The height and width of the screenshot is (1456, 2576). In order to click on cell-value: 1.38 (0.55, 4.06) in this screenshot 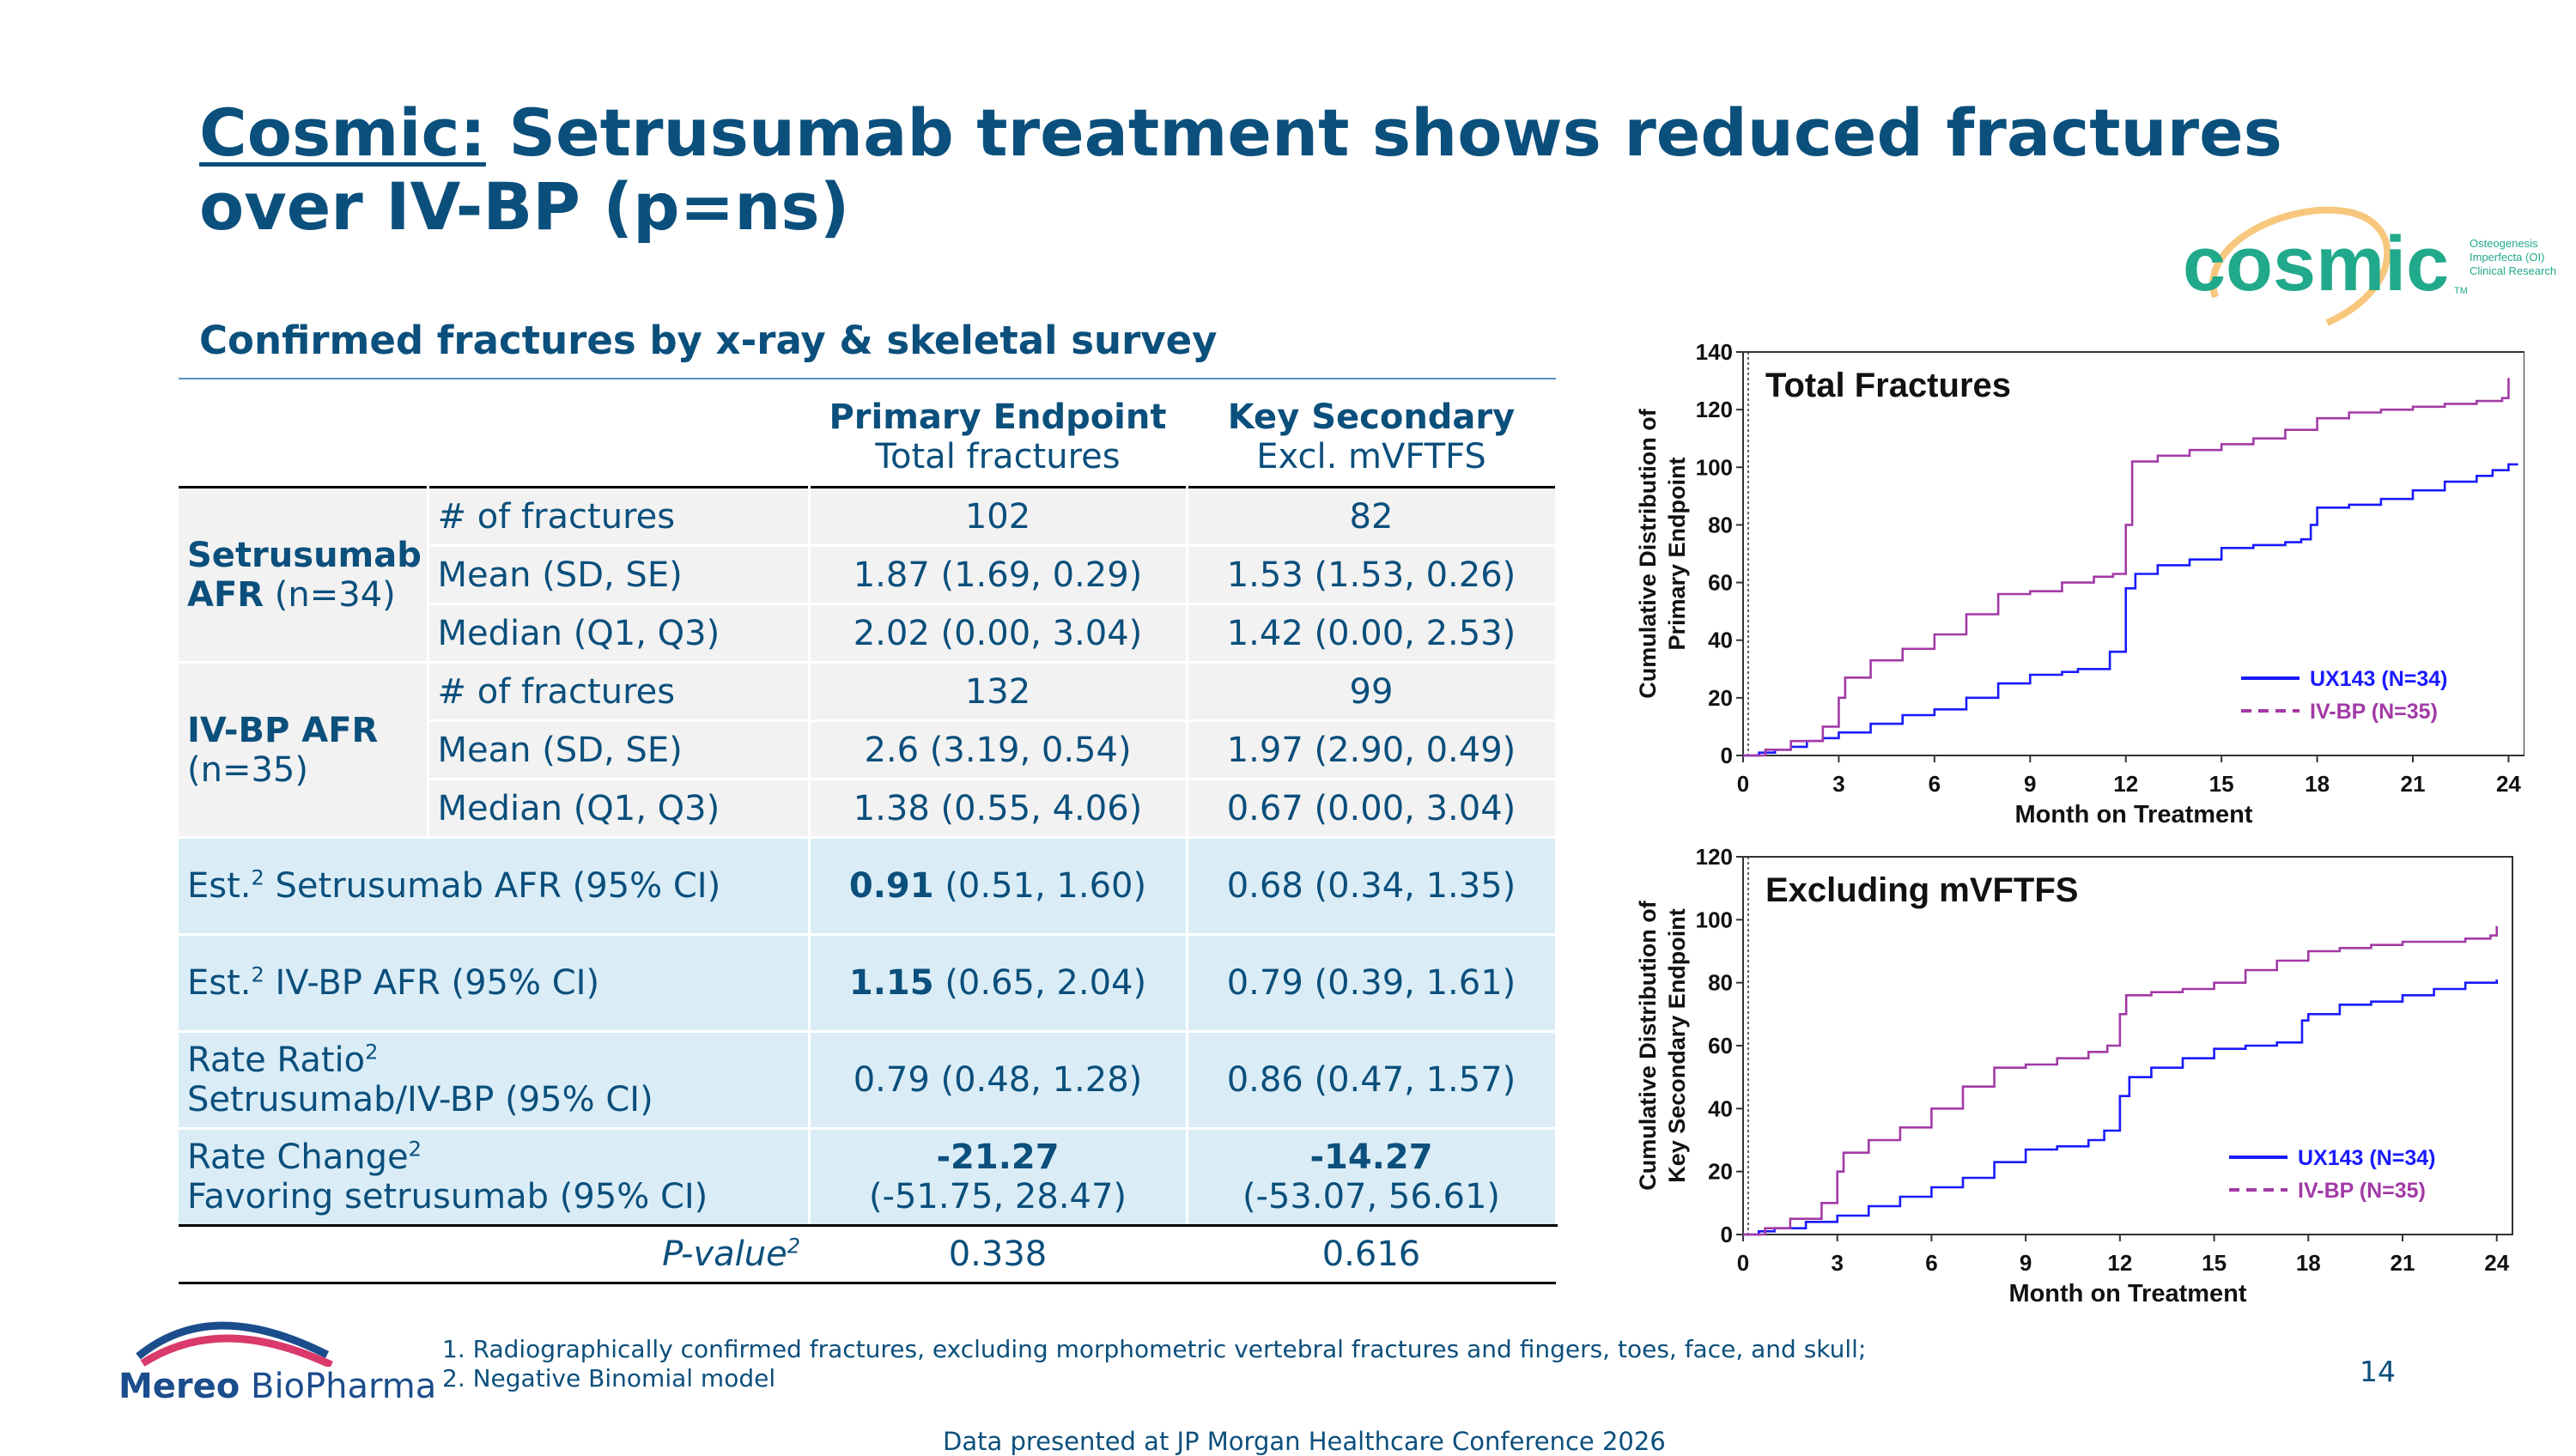, I will do `click(998, 809)`.